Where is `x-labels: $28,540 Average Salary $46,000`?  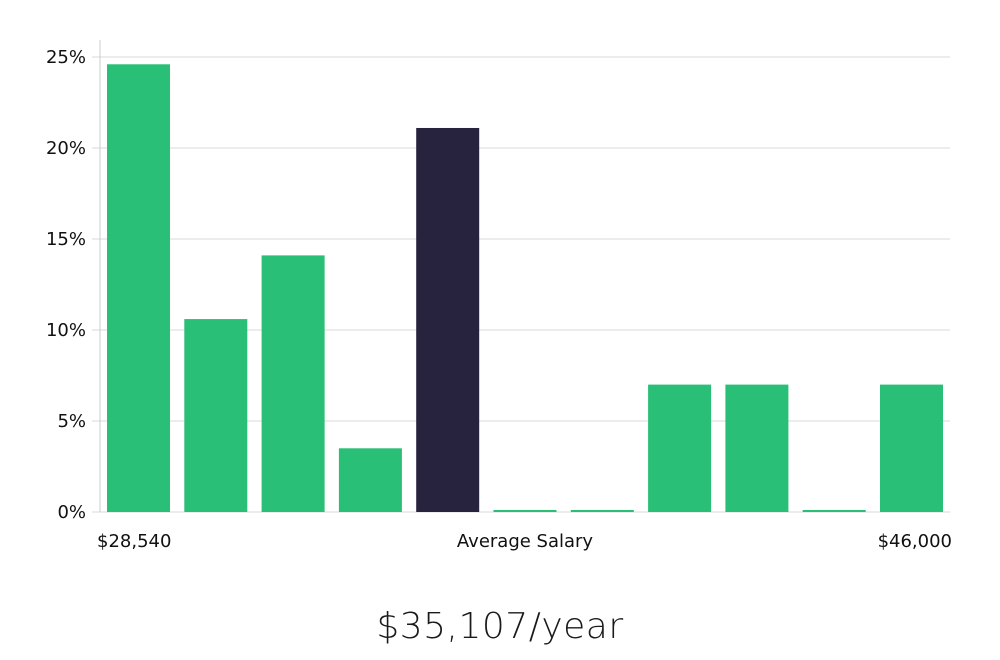
x-labels: $28,540 Average Salary $46,000 is located at coordinates (524, 541).